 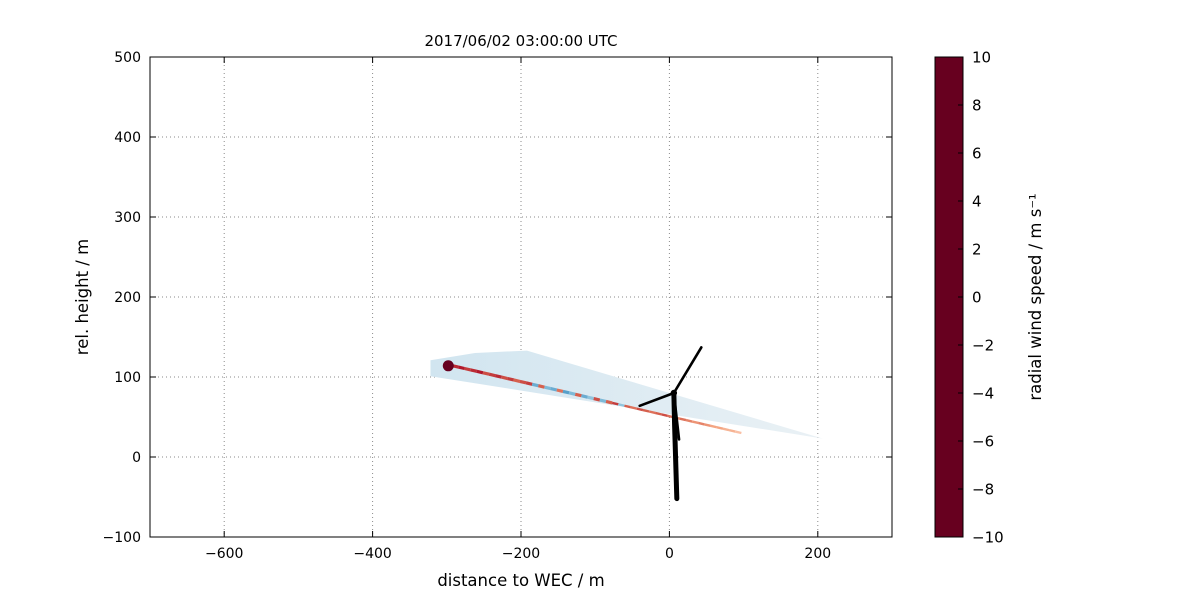 I want to click on y-tick-label: −100, so click(x=122, y=538).